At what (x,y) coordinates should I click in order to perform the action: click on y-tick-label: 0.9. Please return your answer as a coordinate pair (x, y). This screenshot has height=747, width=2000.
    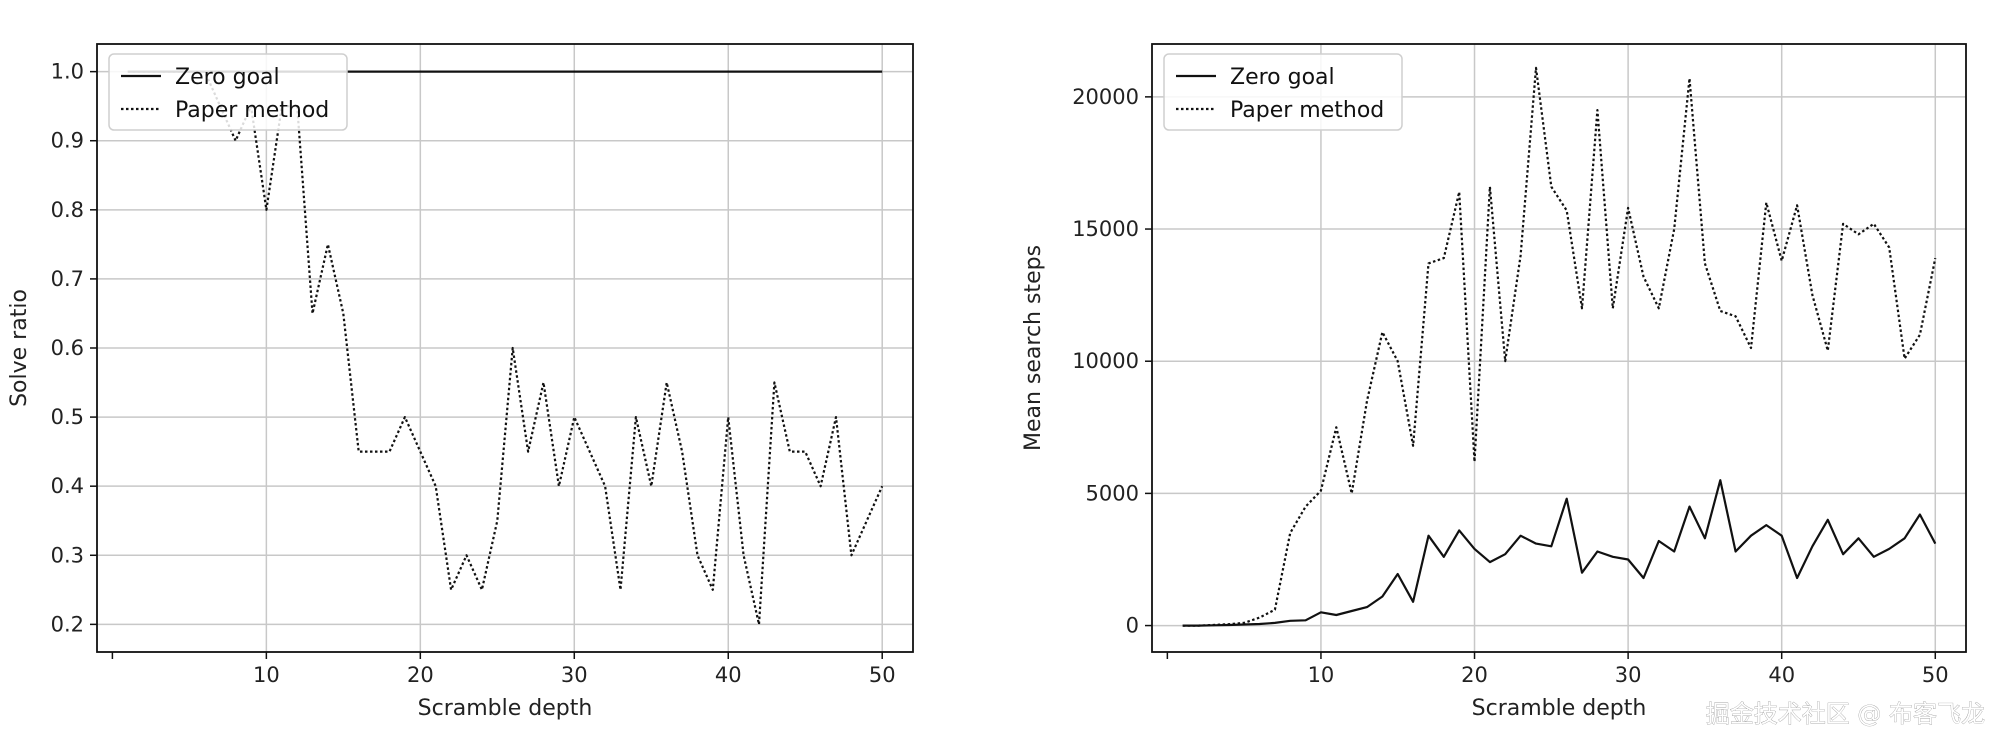
    Looking at the image, I should click on (67, 141).